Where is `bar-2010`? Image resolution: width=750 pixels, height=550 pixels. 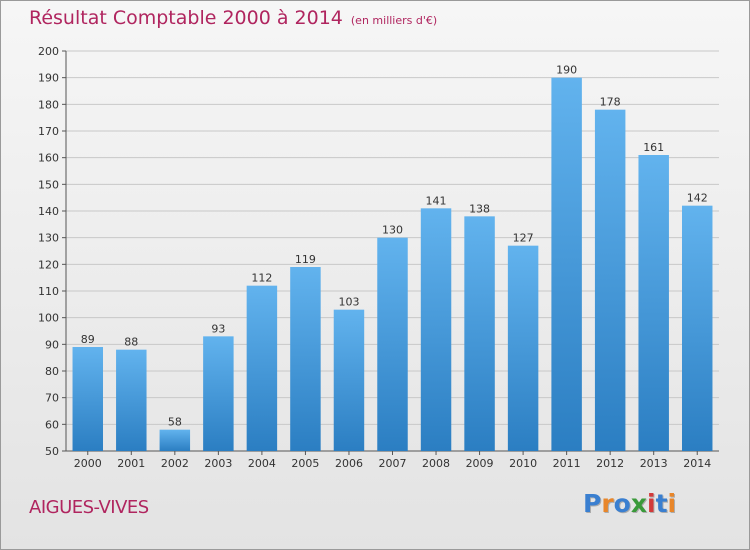 bar-2010 is located at coordinates (523, 348).